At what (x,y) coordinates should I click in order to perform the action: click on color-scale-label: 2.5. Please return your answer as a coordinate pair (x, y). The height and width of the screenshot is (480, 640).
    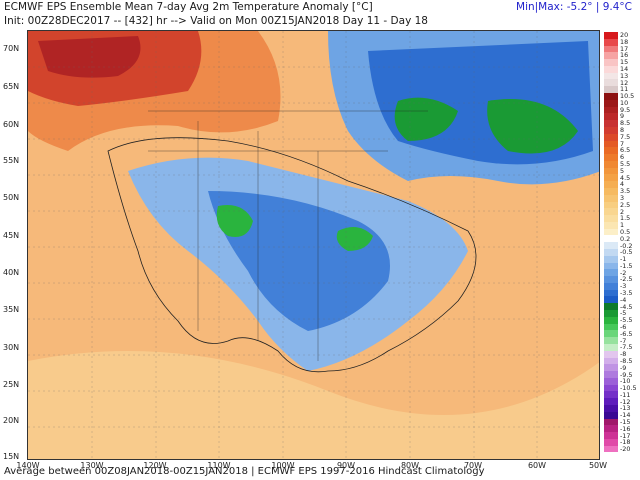
    Looking at the image, I should click on (625, 204).